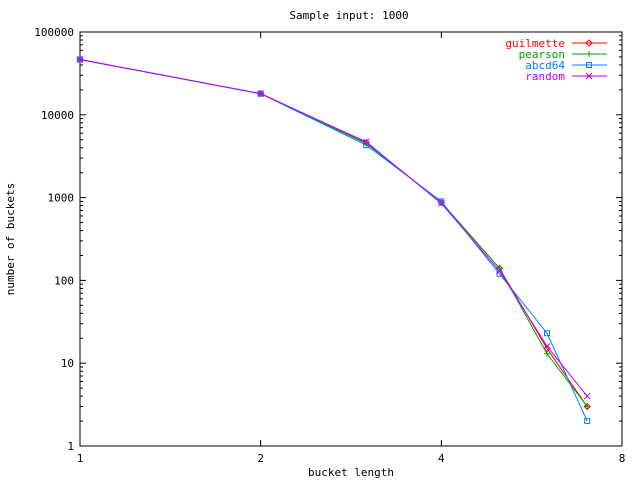 Image resolution: width=640 pixels, height=480 pixels. What do you see at coordinates (589, 54) in the screenshot?
I see `legend-marker-pearson` at bounding box center [589, 54].